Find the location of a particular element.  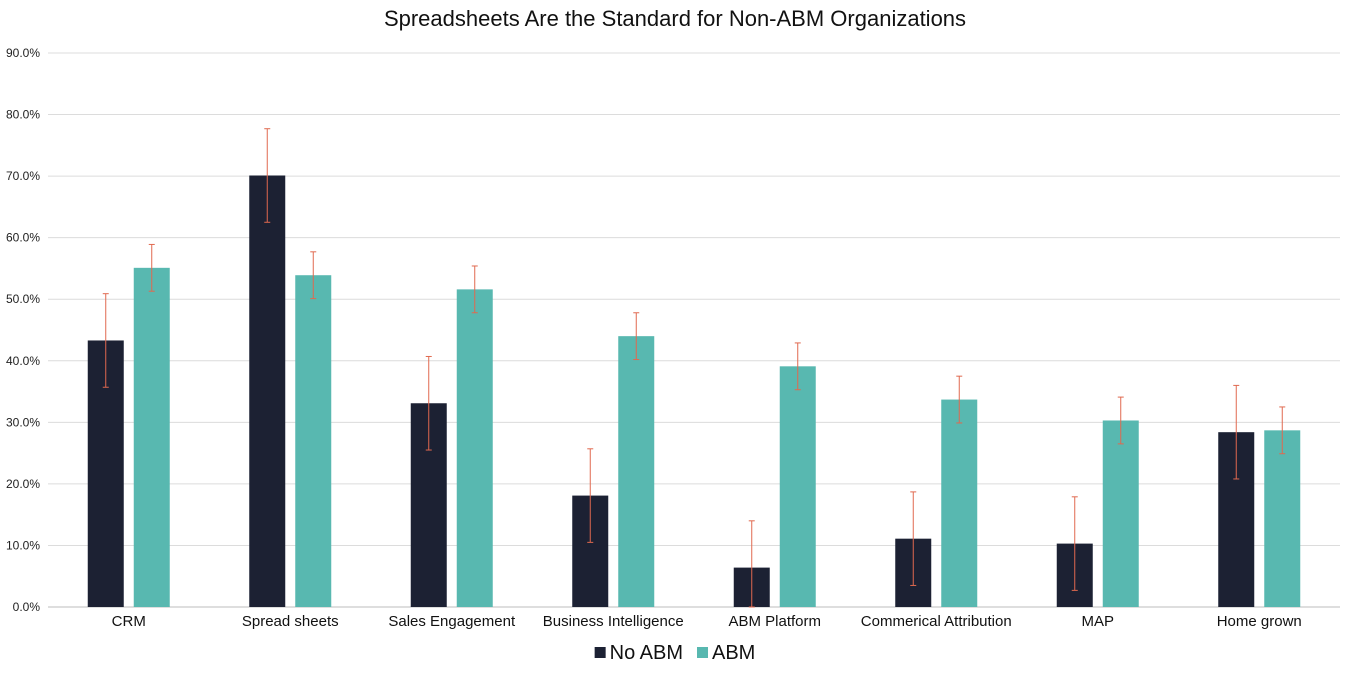

legend-label: ABM is located at coordinates (733, 653).